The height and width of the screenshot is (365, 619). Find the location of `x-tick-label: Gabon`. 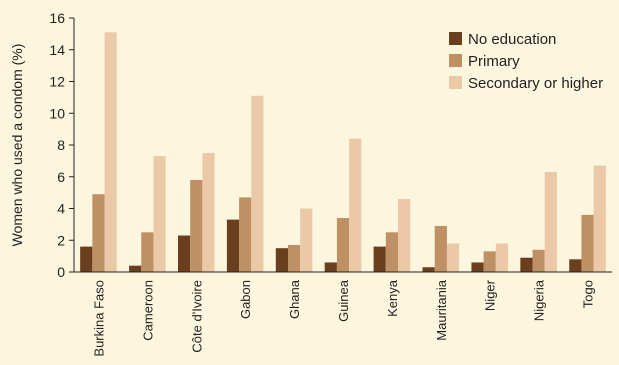

x-tick-label: Gabon is located at coordinates (245, 299).